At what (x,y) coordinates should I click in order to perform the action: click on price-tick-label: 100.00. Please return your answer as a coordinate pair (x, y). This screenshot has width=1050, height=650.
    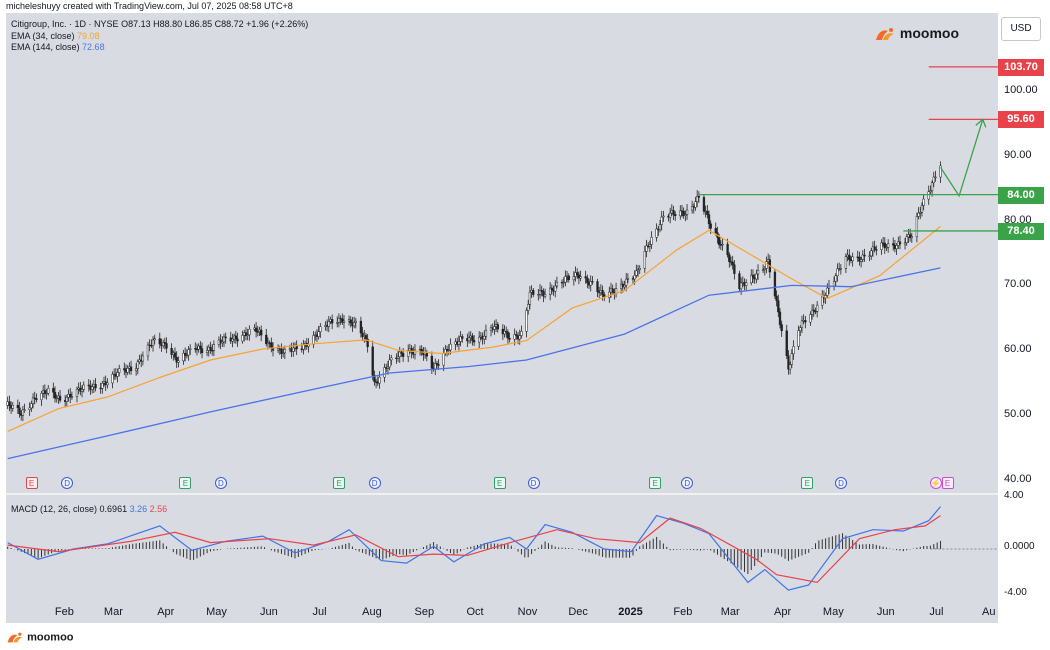
    Looking at the image, I should click on (1021, 89).